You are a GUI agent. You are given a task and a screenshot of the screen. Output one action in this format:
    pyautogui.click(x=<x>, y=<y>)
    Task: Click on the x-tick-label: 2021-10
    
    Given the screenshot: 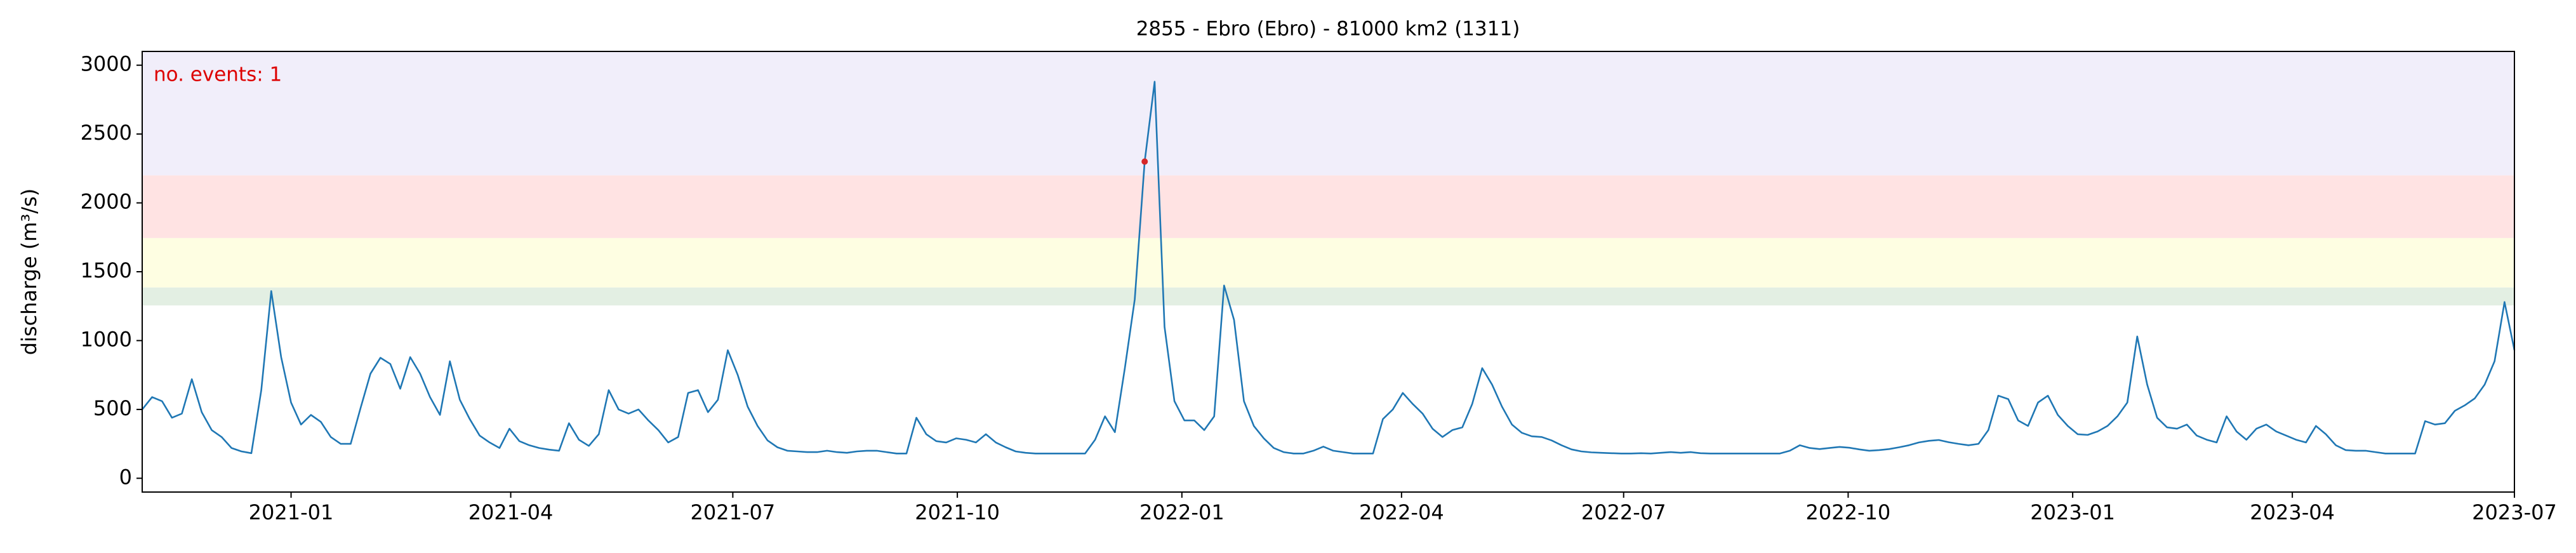 What is the action you would take?
    pyautogui.click(x=957, y=512)
    